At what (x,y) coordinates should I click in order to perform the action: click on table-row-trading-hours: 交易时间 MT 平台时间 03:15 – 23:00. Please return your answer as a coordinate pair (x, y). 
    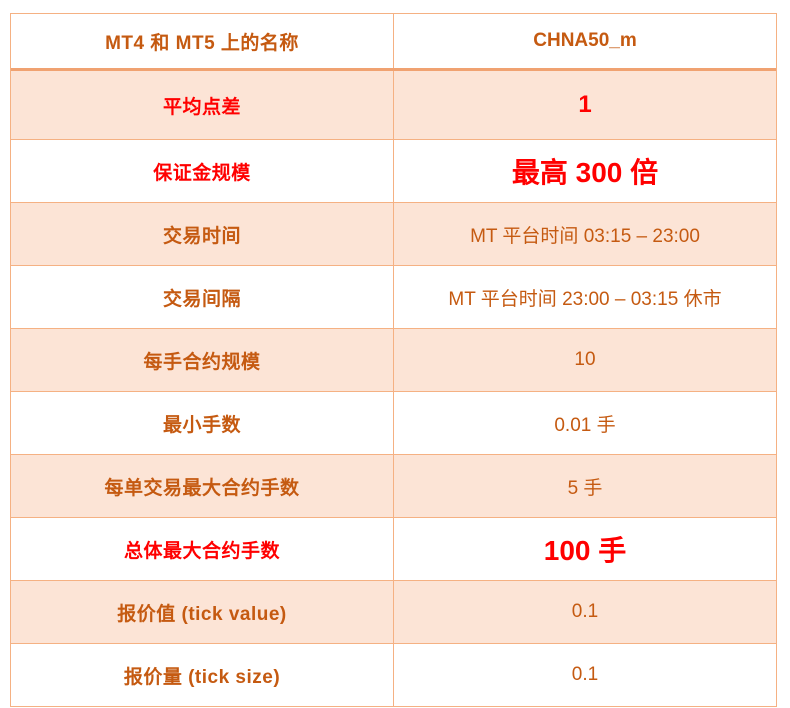
    Looking at the image, I should click on (393, 234).